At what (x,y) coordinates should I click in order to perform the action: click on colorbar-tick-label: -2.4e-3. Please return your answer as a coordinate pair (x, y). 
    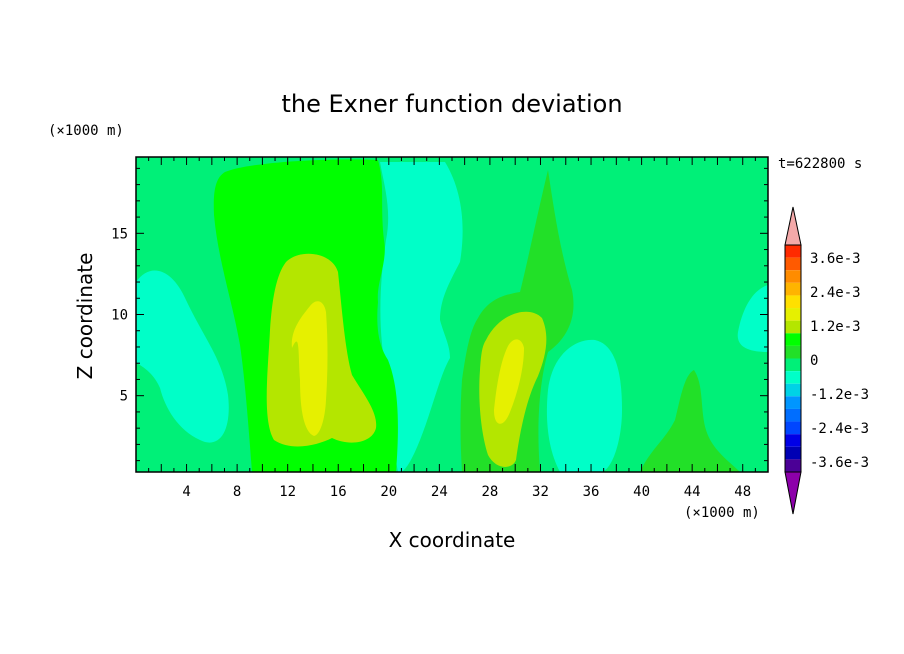
    Looking at the image, I should click on (839, 429).